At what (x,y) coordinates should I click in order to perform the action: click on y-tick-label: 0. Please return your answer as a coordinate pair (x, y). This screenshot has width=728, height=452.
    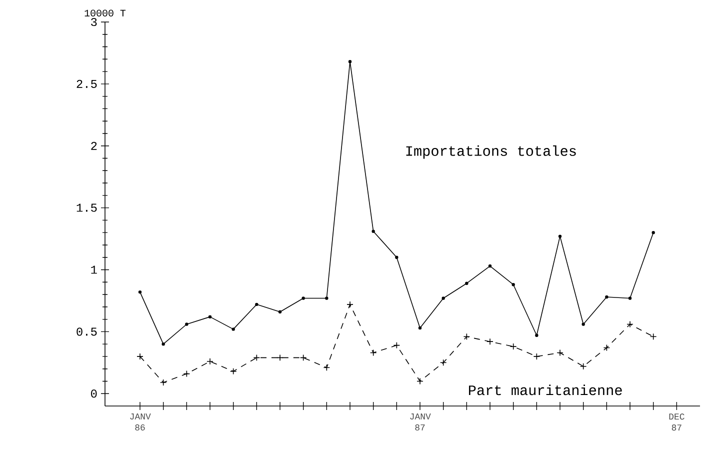
    Looking at the image, I should click on (94, 394).